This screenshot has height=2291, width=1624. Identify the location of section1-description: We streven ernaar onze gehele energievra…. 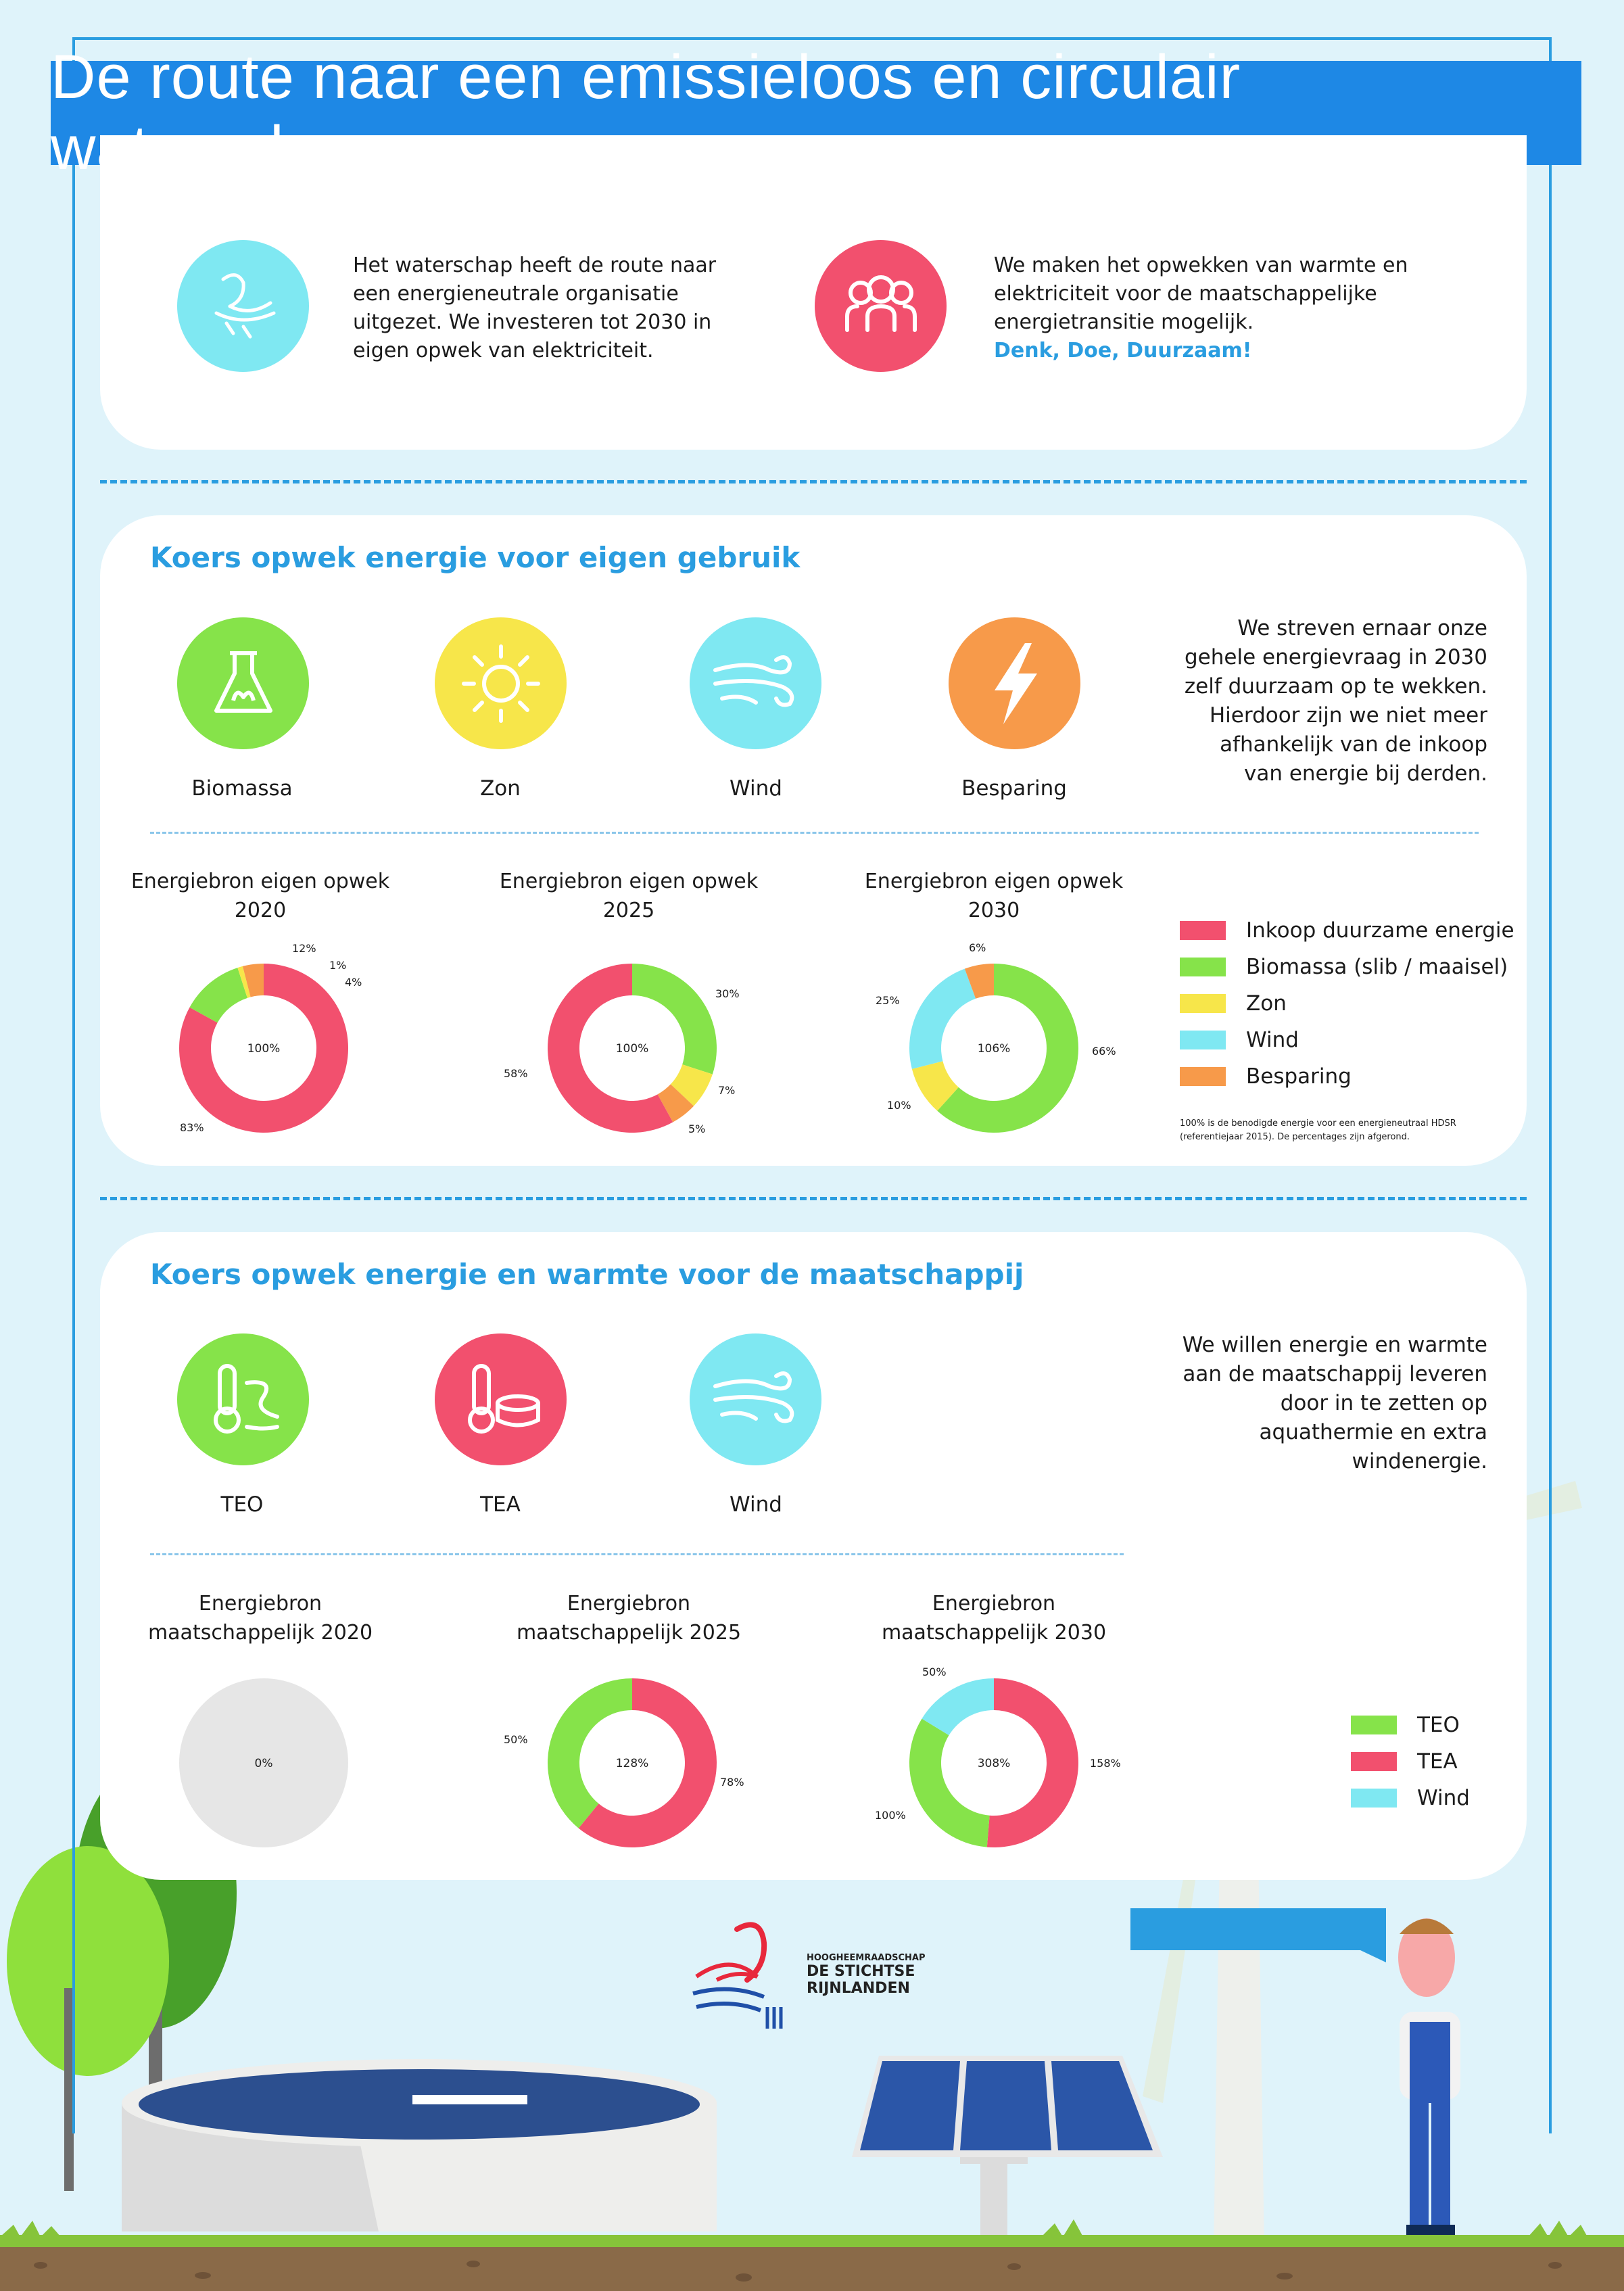
(1335, 701).